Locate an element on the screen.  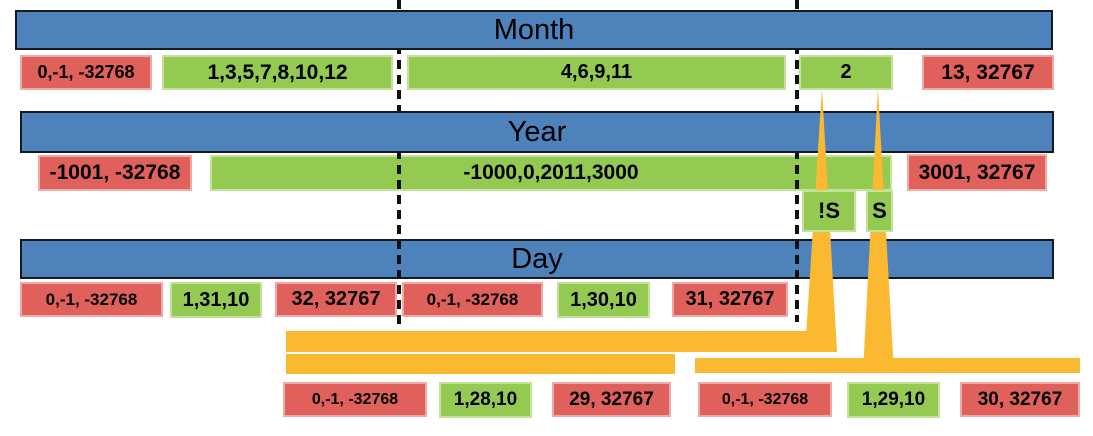
month-bar: Month is located at coordinates (534, 30).